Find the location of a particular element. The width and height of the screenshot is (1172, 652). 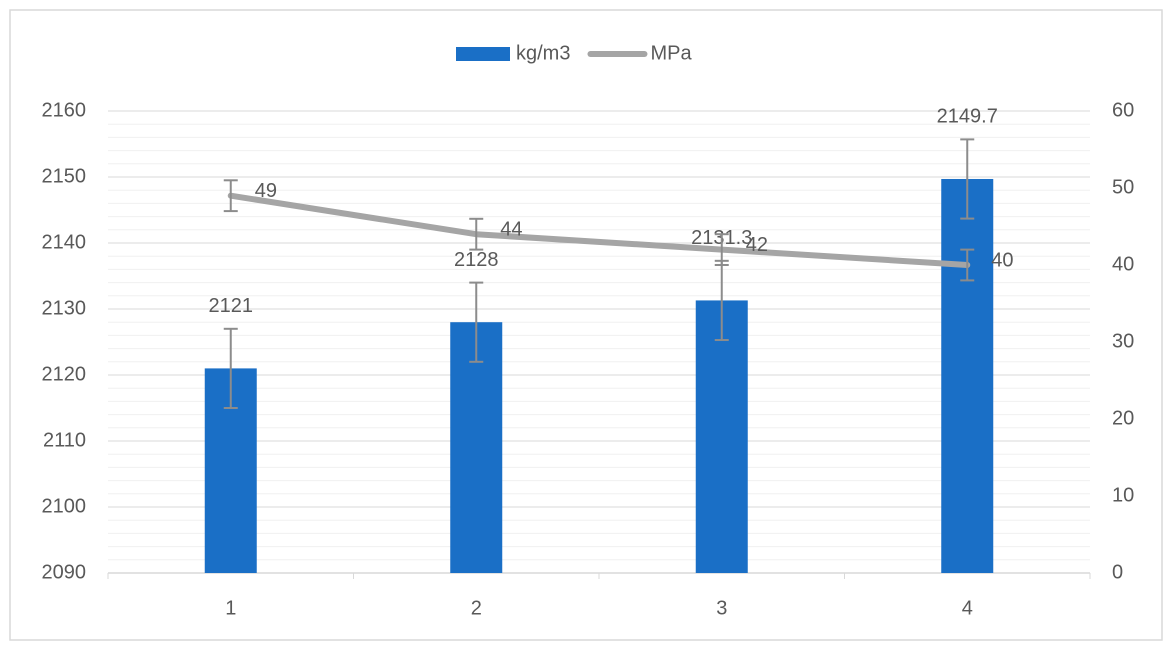

y-tick-label: 2160 is located at coordinates (64, 110).